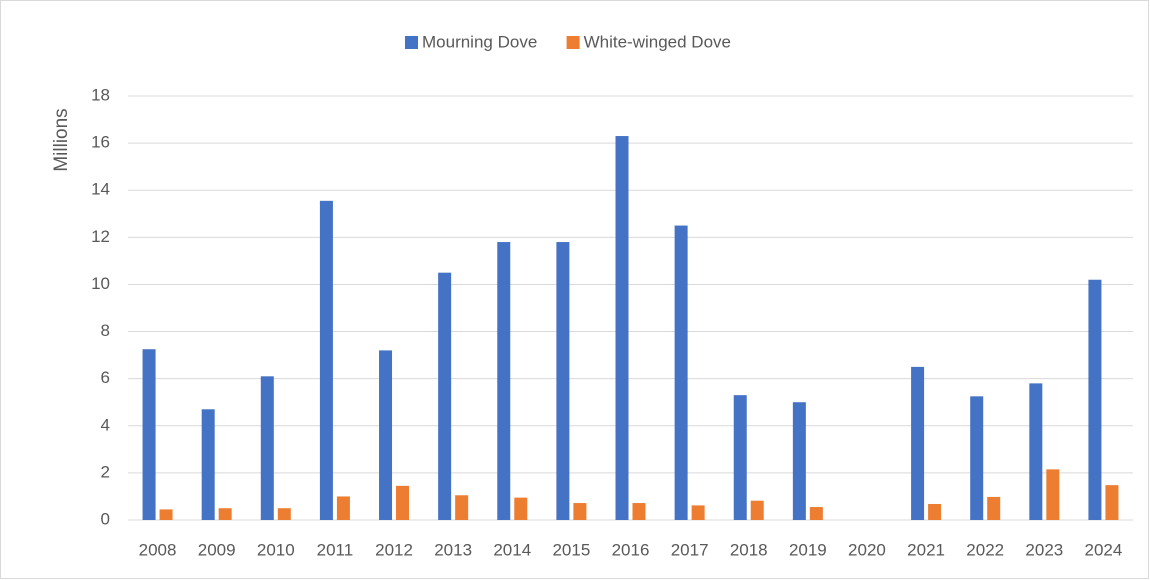 The image size is (1150, 580). I want to click on x-tick-label: 2014, so click(512, 549).